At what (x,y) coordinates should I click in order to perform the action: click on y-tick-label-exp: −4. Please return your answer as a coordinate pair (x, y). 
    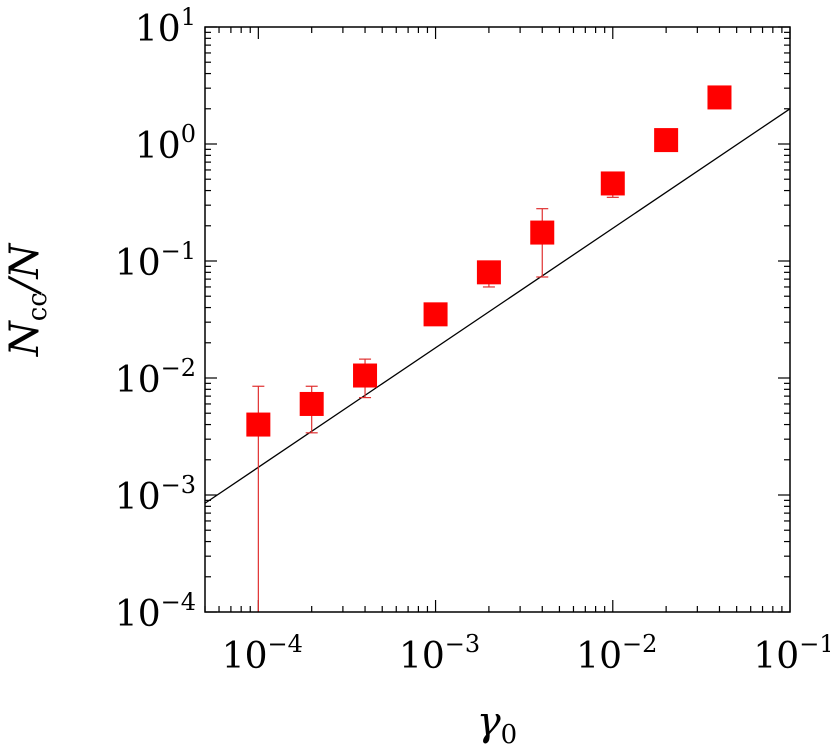
    Looking at the image, I should click on (178, 602).